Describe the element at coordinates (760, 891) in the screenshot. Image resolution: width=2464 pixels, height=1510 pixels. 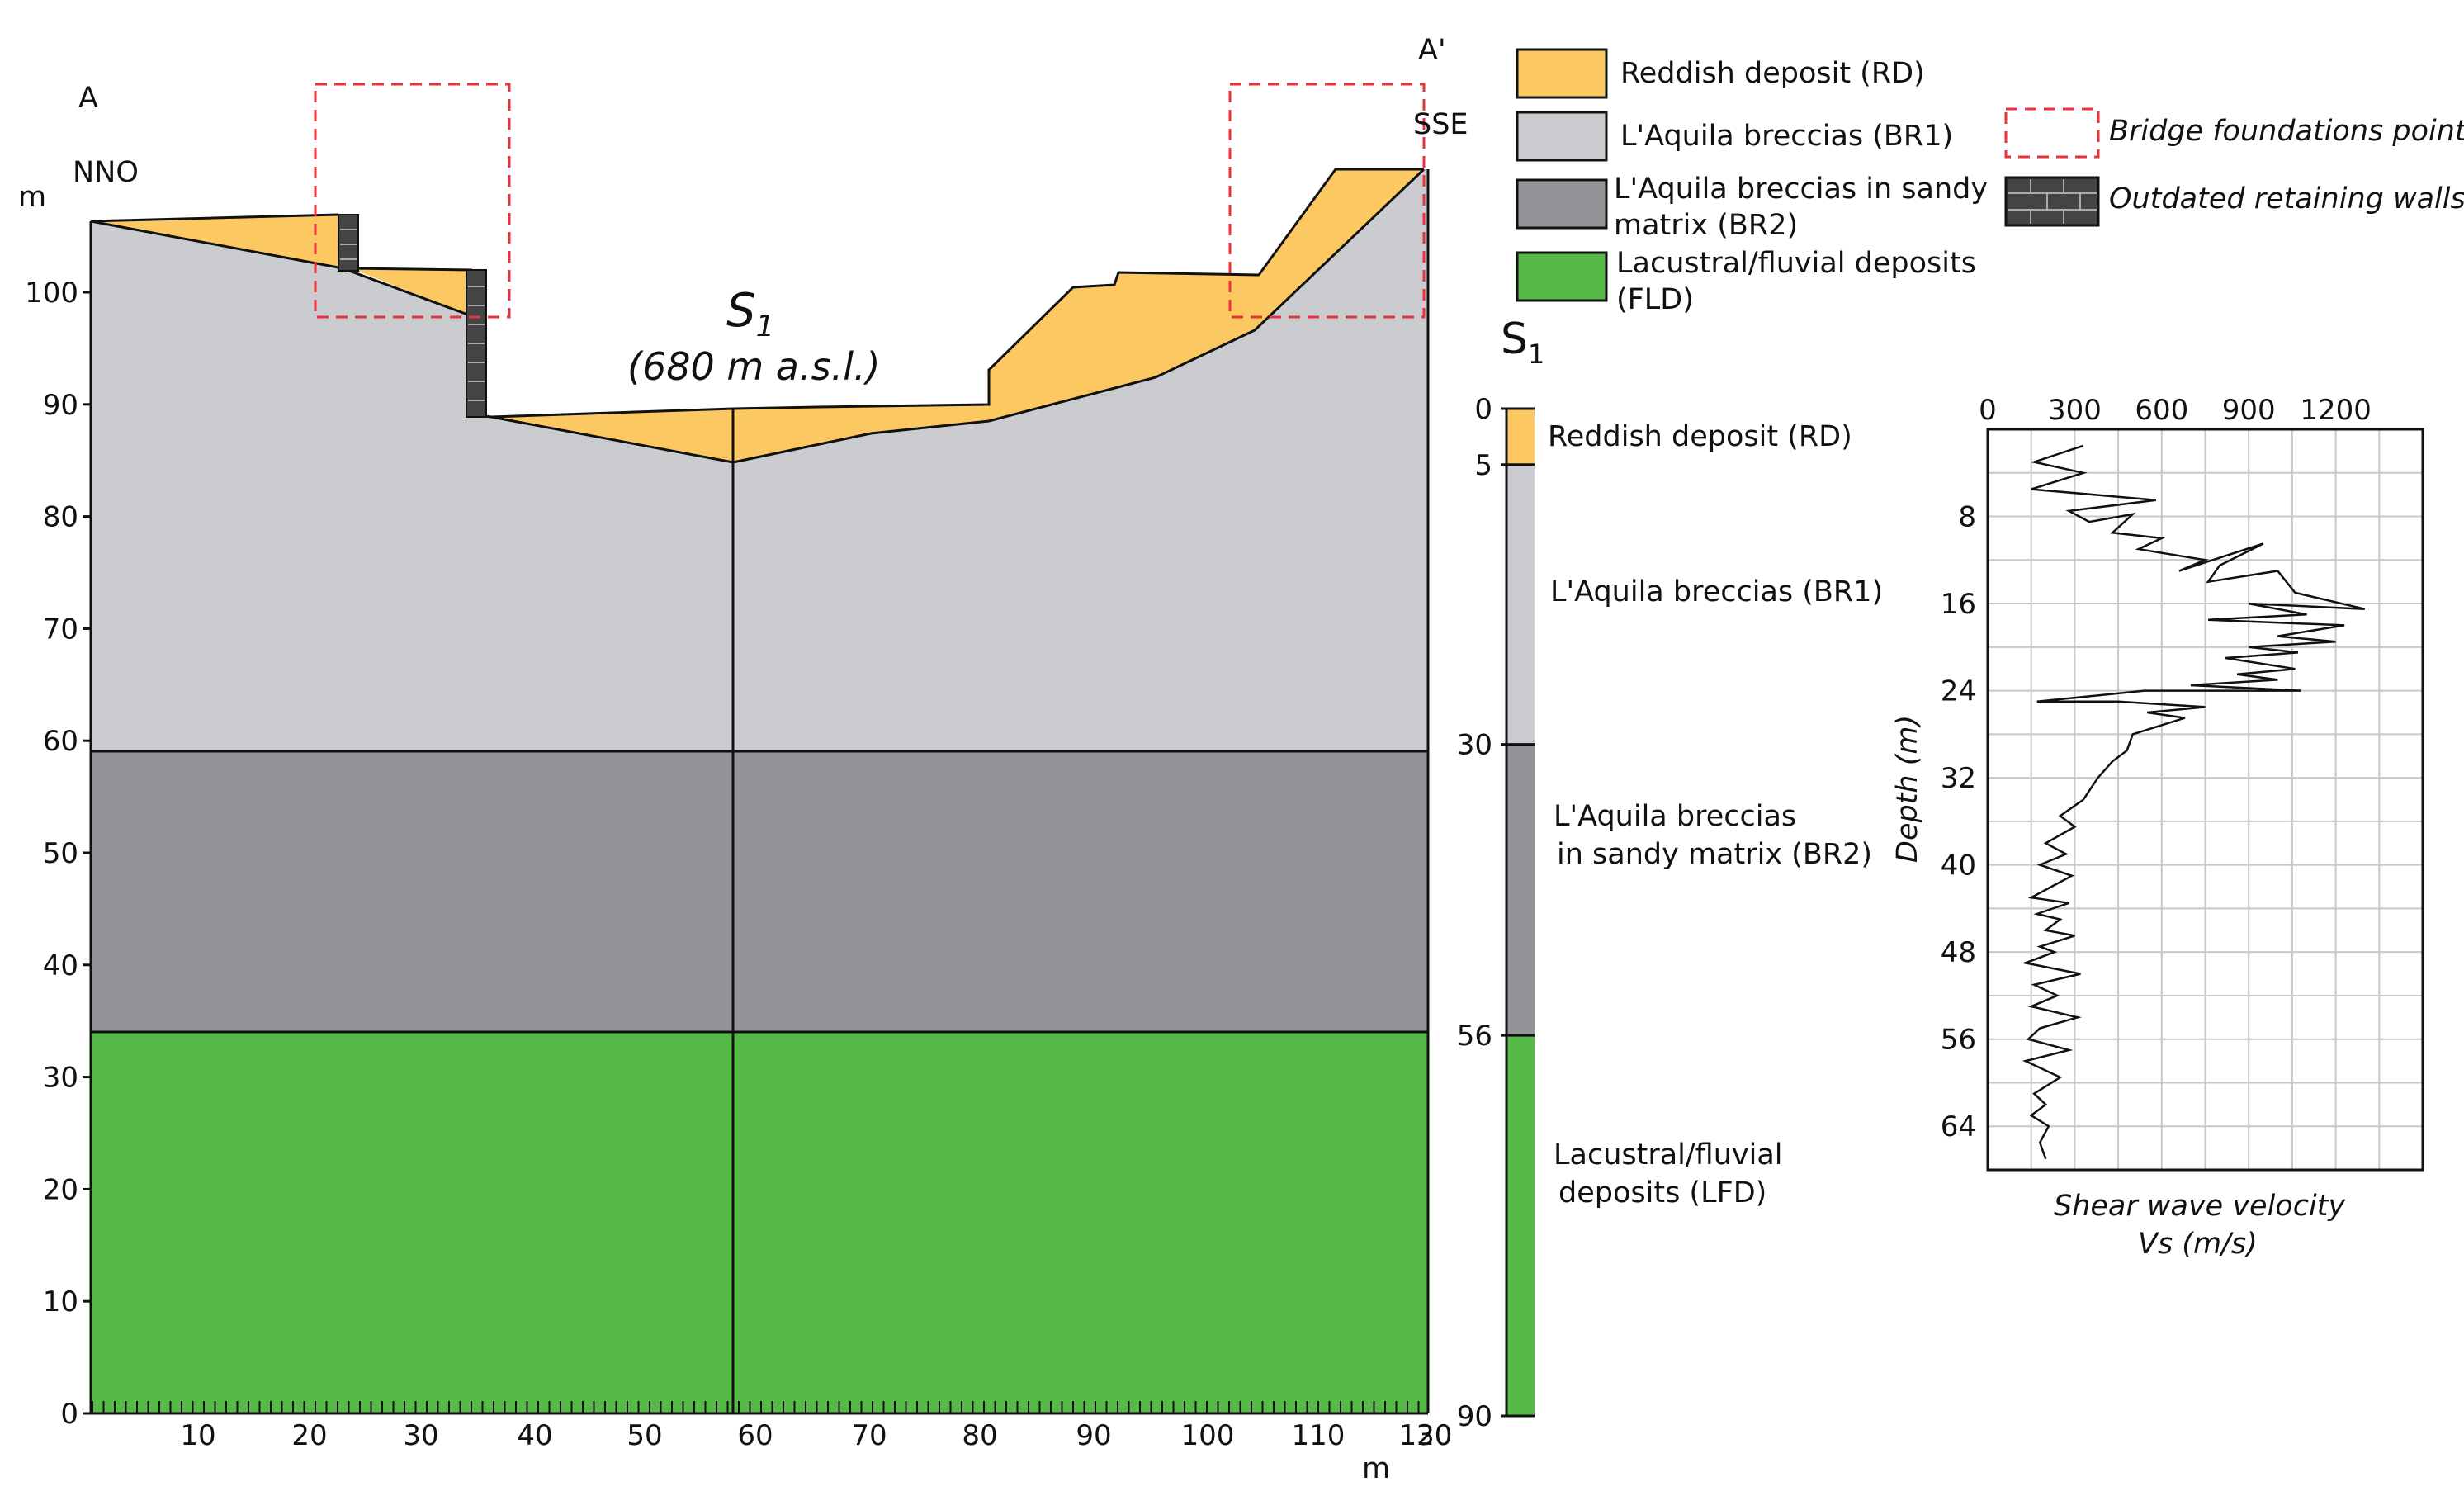
I see `layer-br2` at that location.